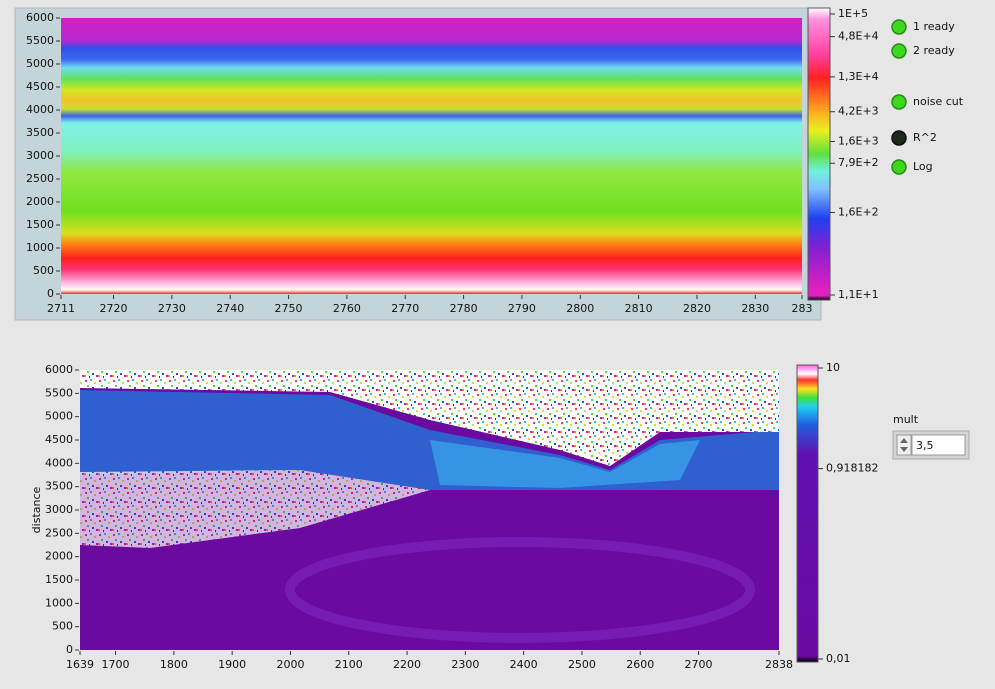 Image resolution: width=995 pixels, height=689 pixels. I want to click on x-tick-label: 1639, so click(80, 664).